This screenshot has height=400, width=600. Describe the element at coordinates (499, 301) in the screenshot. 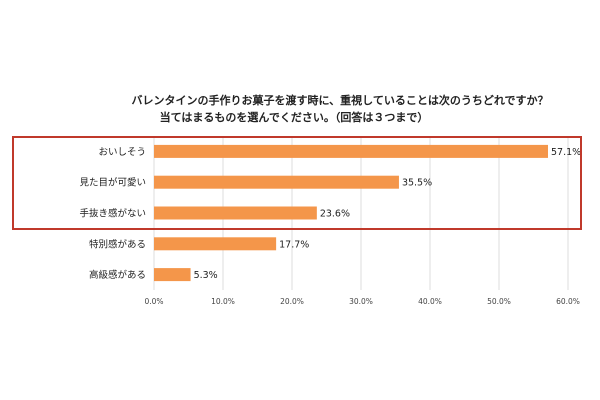

I see `x-tick-label-5: 50.0%` at that location.